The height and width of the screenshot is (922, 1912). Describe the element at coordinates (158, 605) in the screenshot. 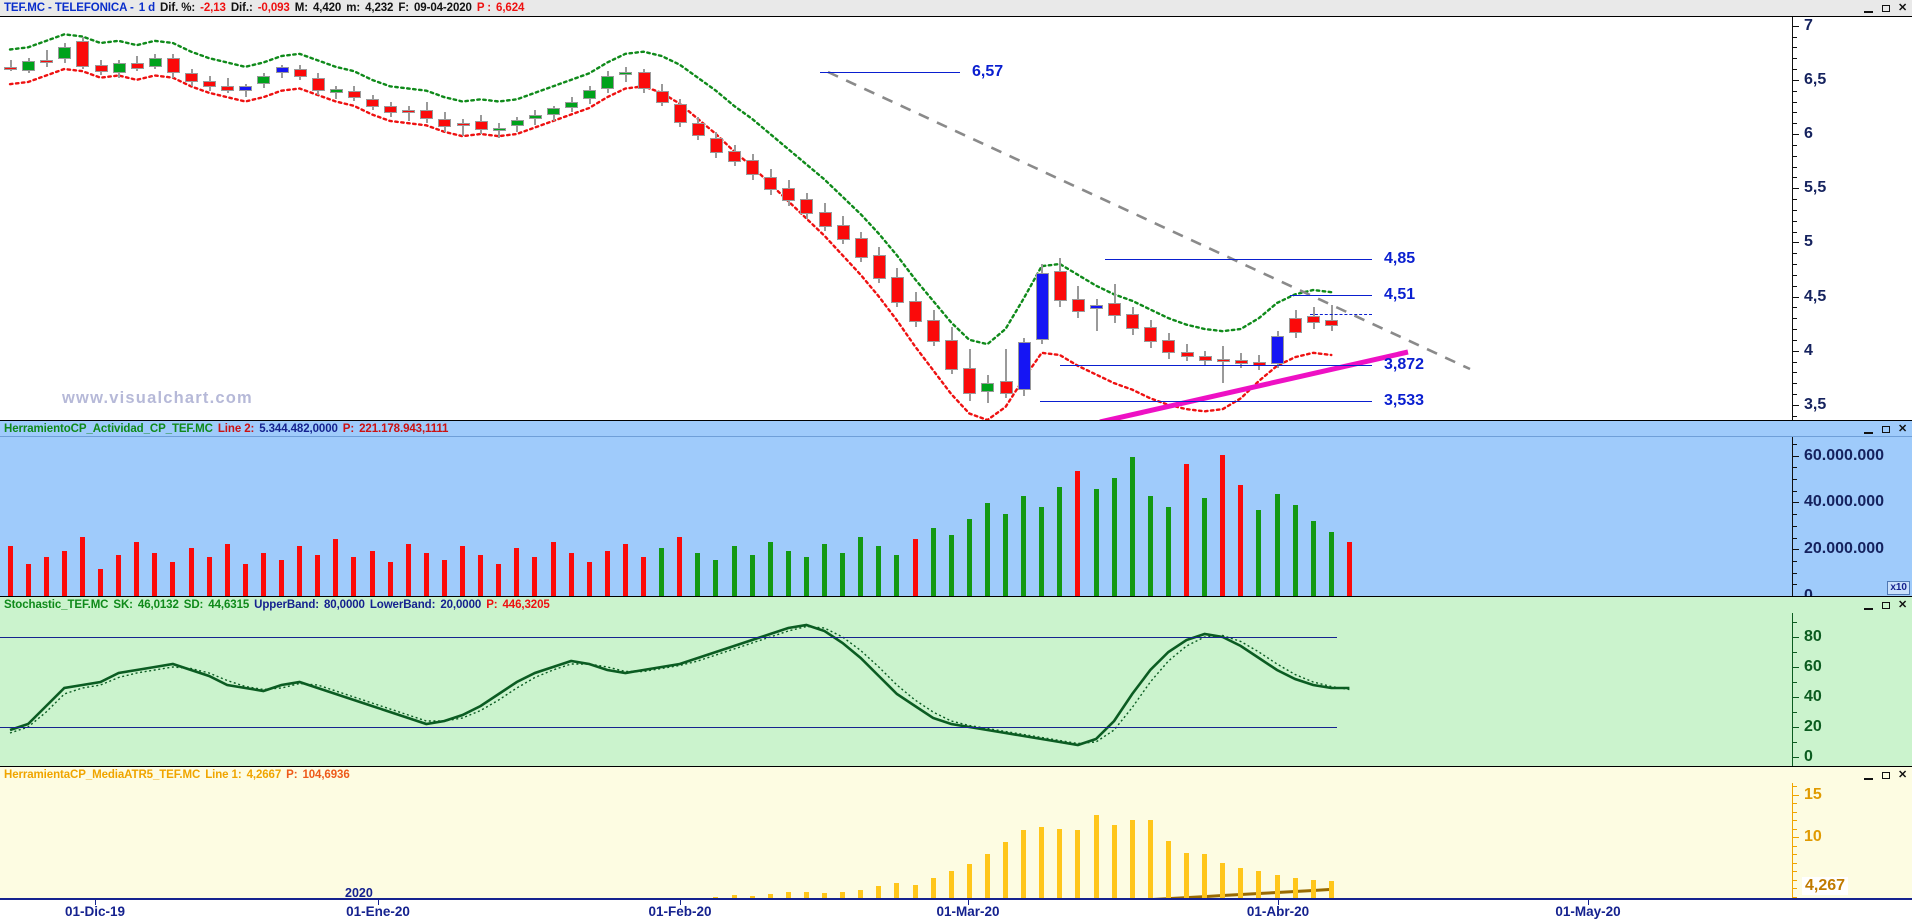

I see `sk-value: 46,0132` at that location.